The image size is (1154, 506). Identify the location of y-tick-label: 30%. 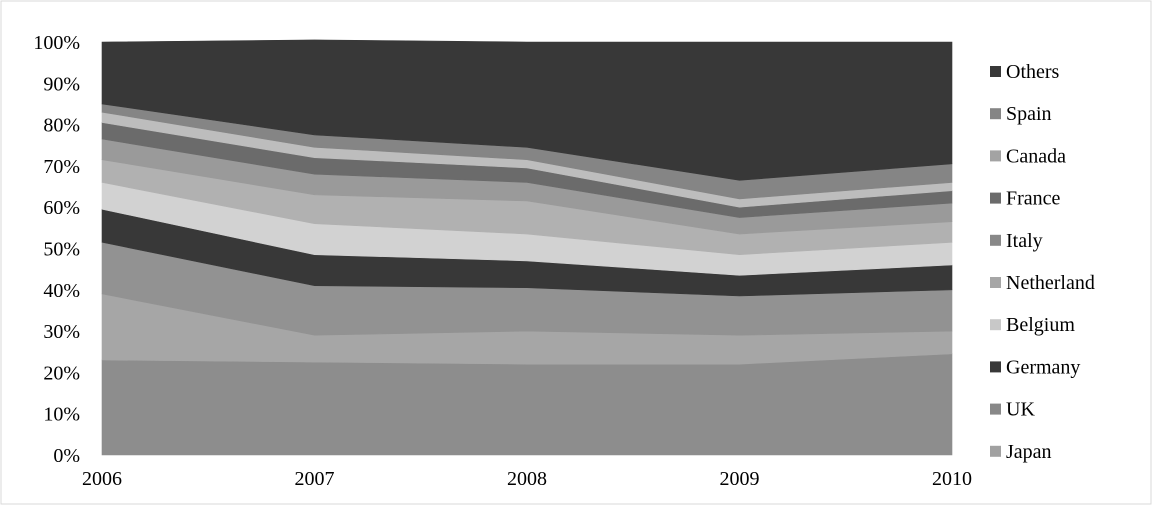
(61, 332).